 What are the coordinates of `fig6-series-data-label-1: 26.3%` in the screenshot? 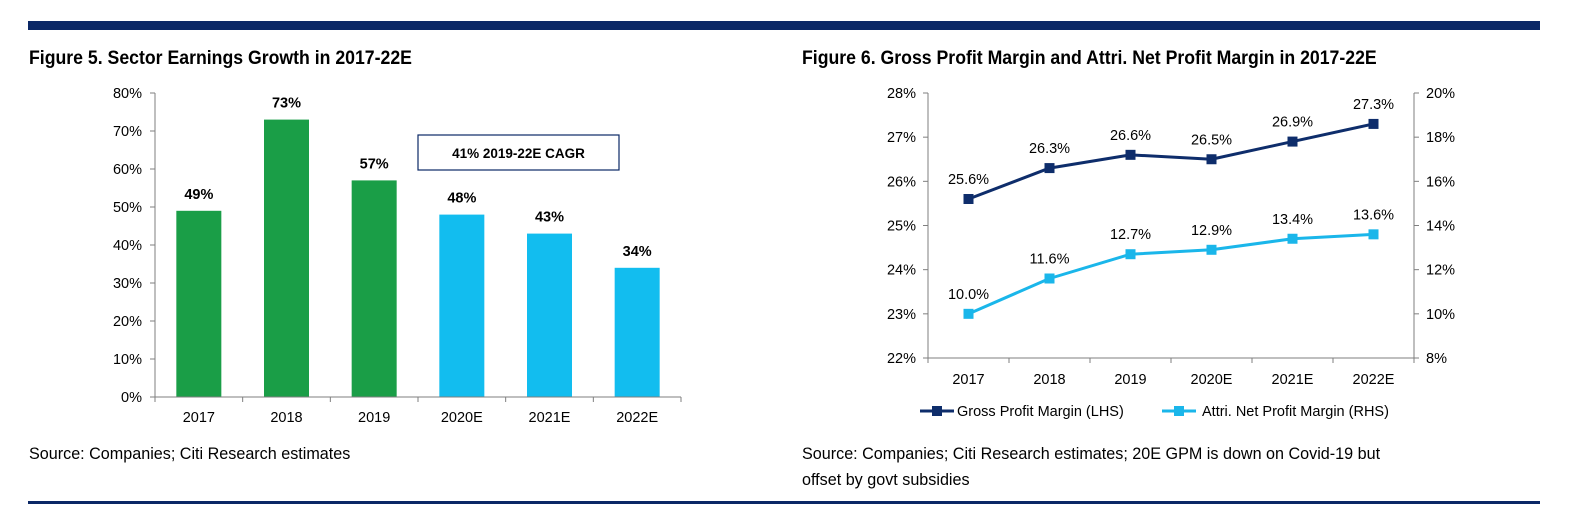 It's located at (1049, 149).